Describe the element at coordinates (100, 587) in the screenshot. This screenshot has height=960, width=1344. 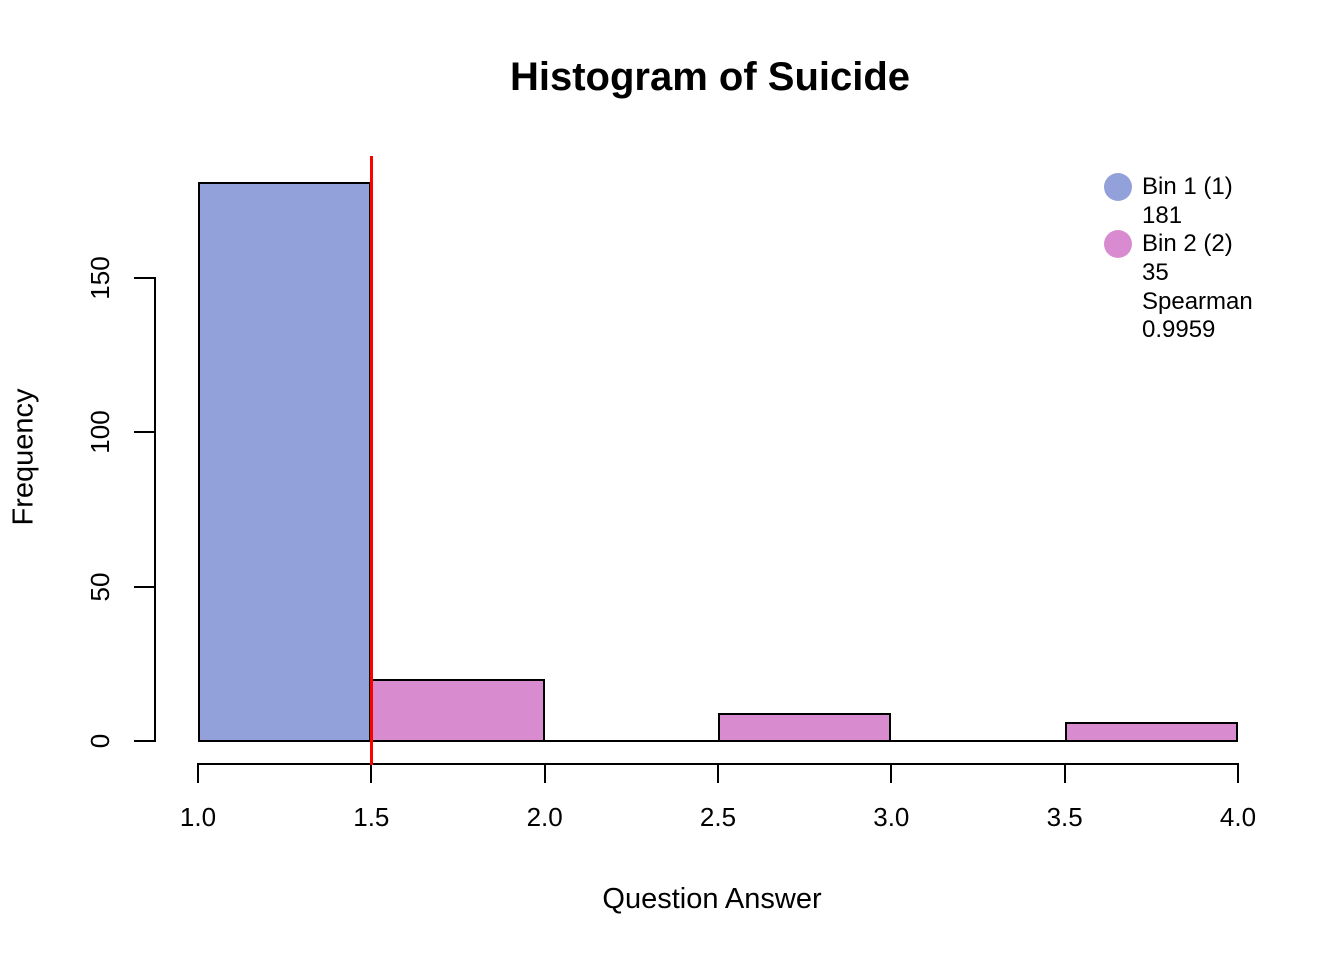
I see `y-tick-label: 50` at that location.